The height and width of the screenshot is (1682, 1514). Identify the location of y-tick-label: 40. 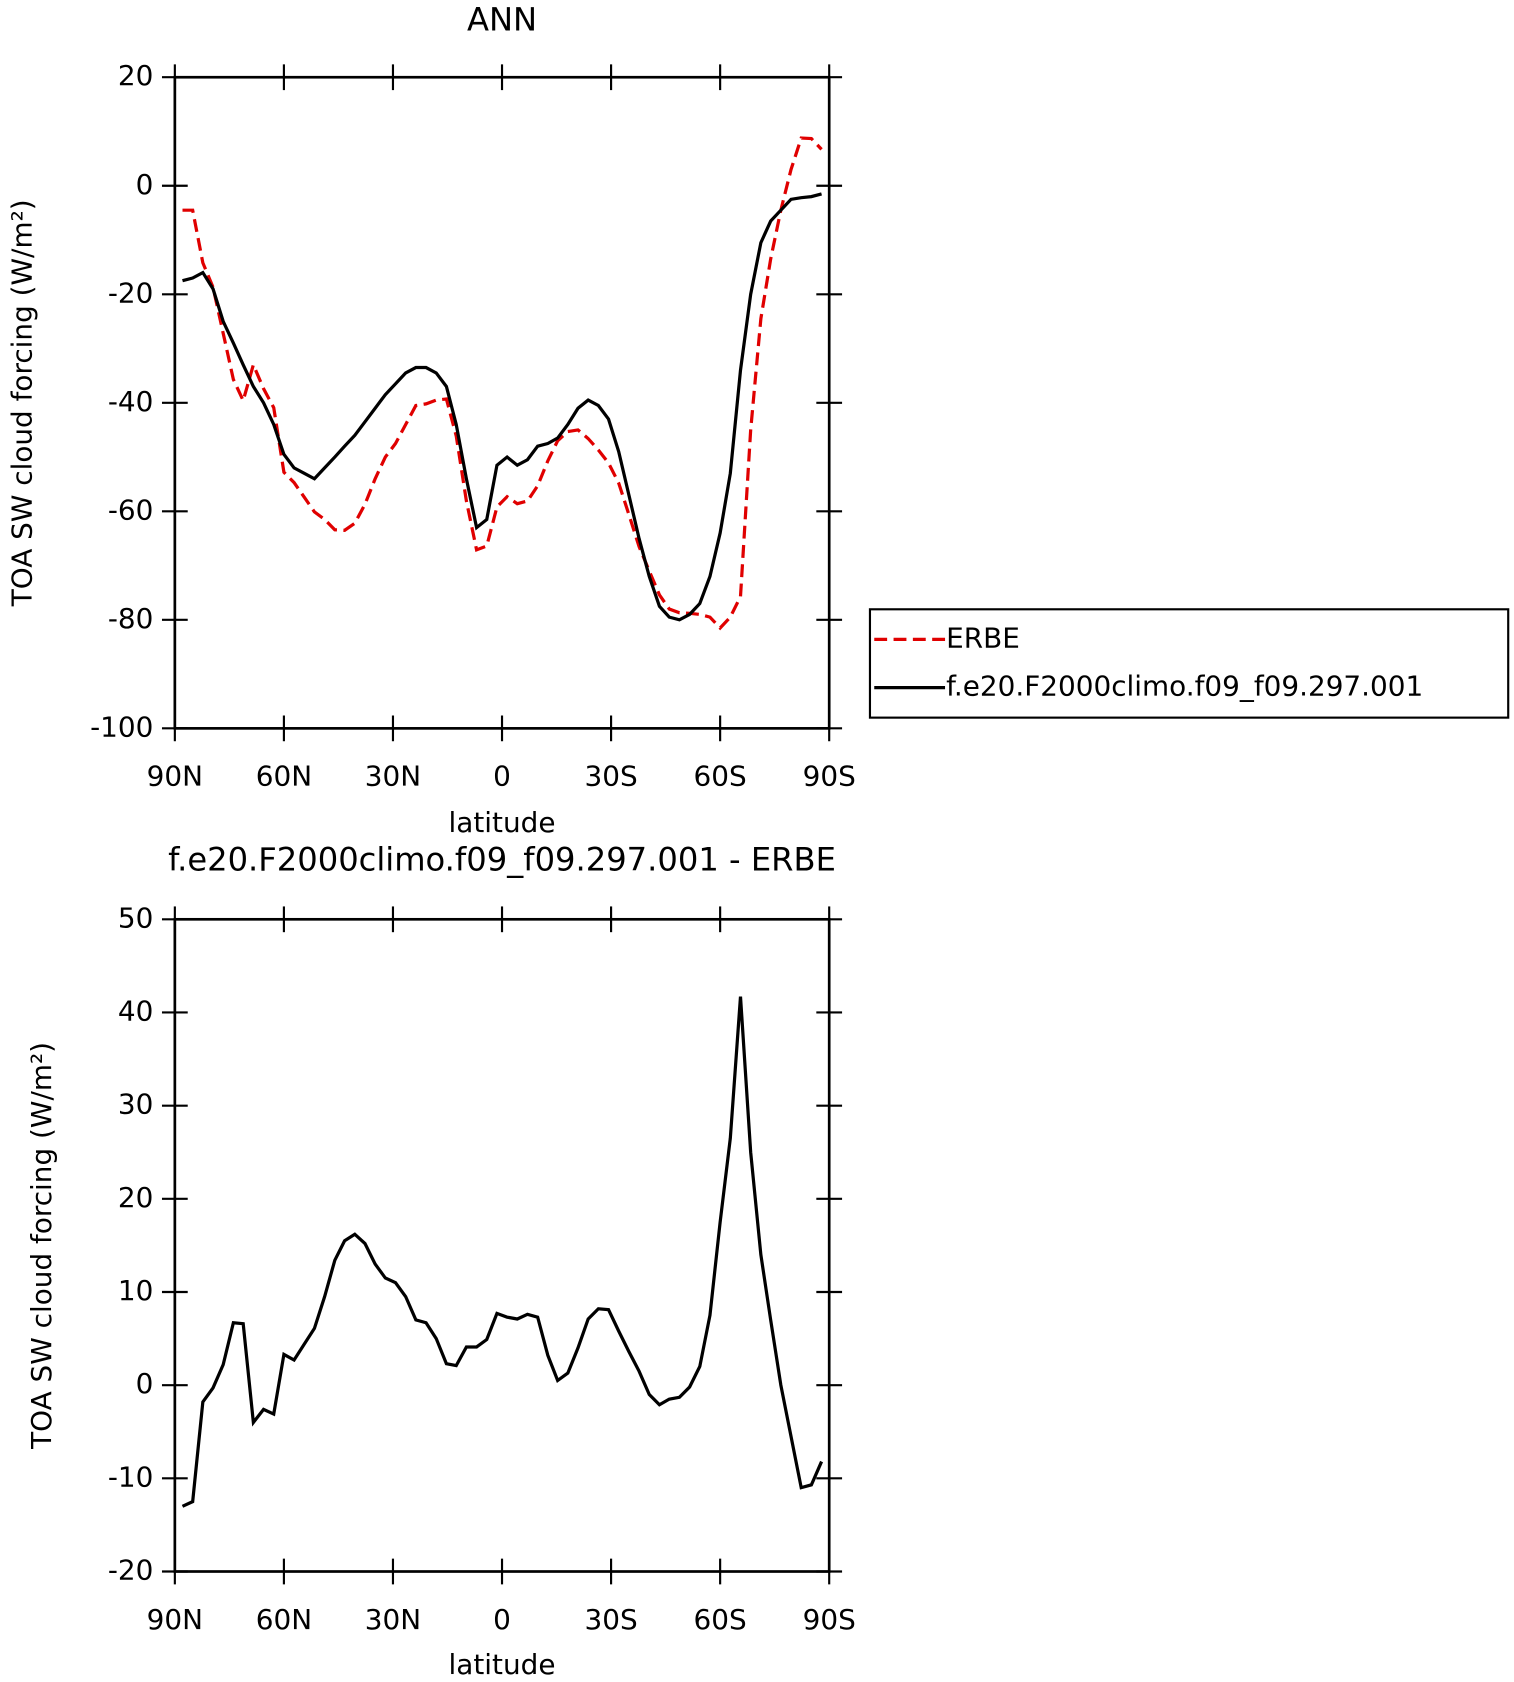
(135, 1010).